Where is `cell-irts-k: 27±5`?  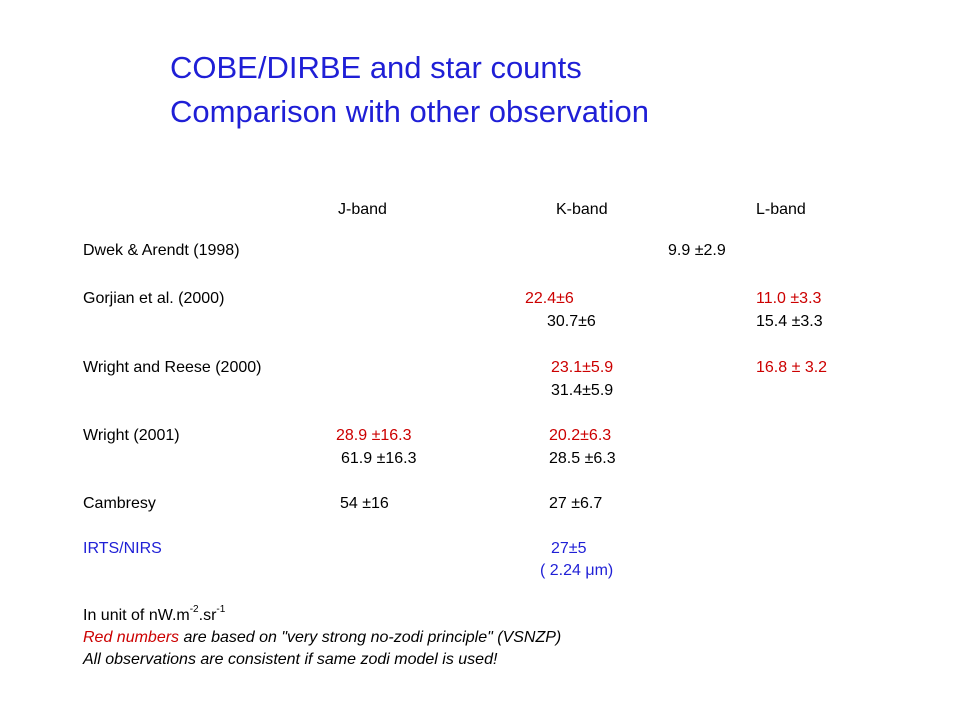 cell-irts-k: 27±5 is located at coordinates (569, 548).